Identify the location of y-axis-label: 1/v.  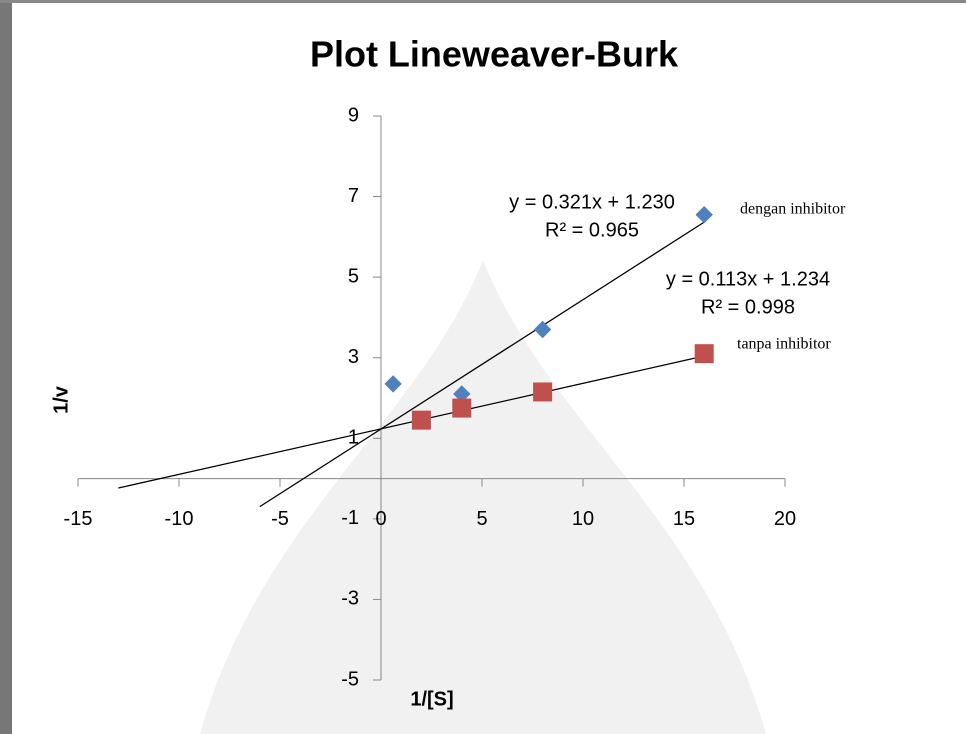
(61, 399).